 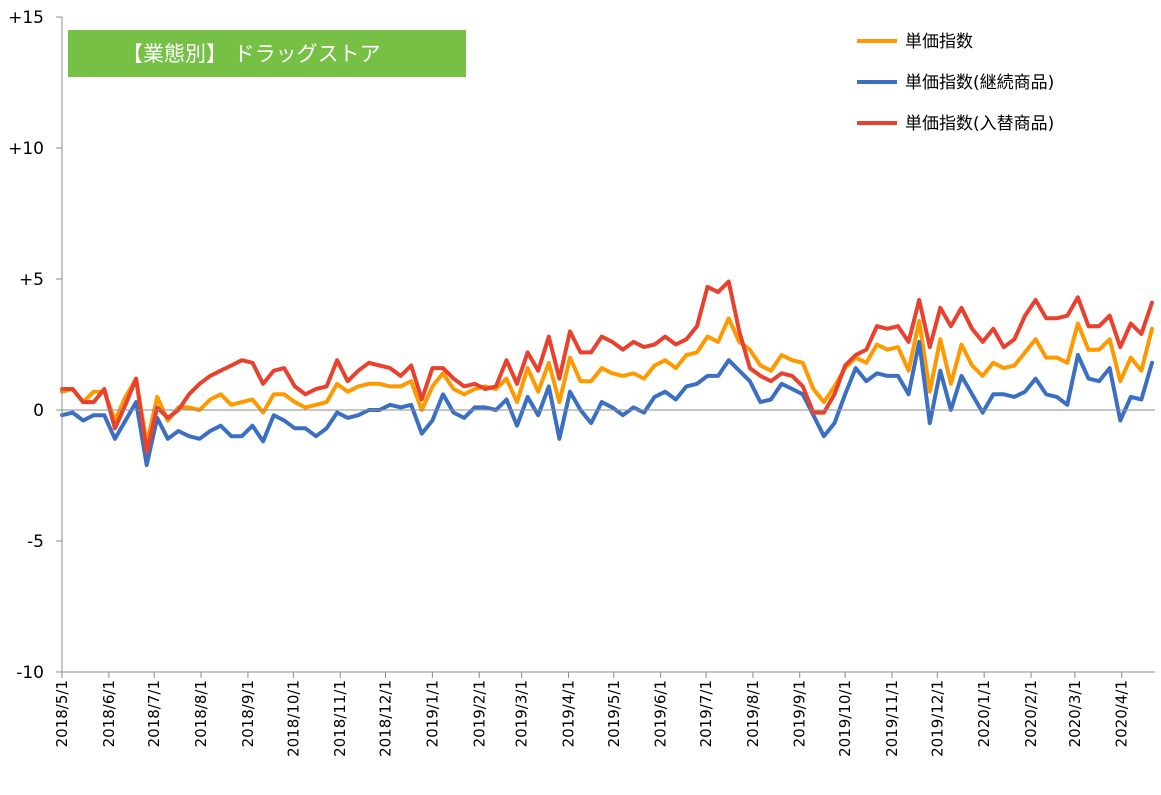 I want to click on x-tick-label: 2018/9/1, so click(x=248, y=713).